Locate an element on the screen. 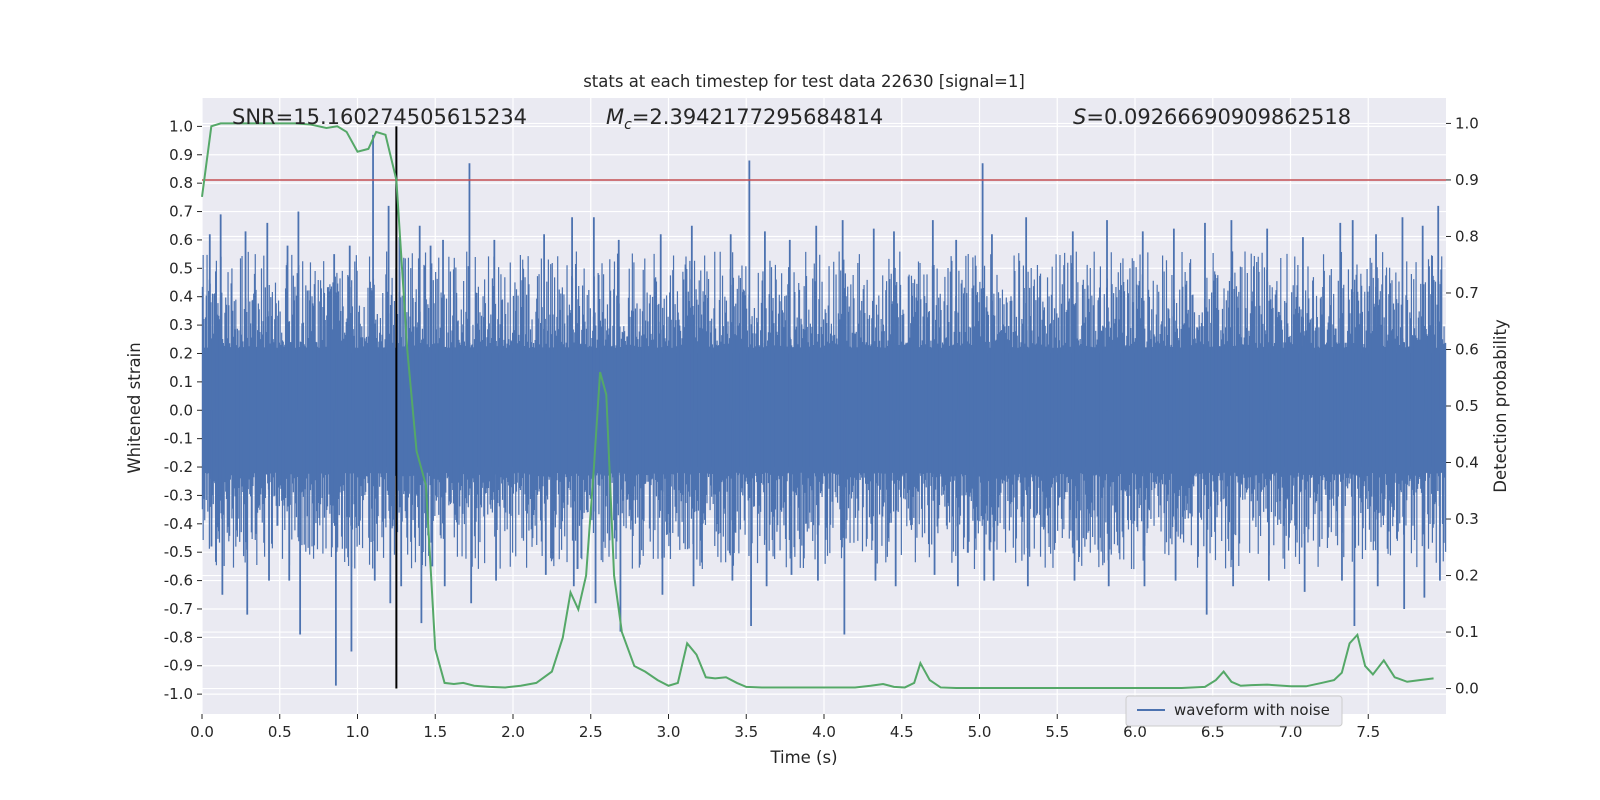 The width and height of the screenshot is (1600, 800). y-tick-label: 0.7 is located at coordinates (181, 212).